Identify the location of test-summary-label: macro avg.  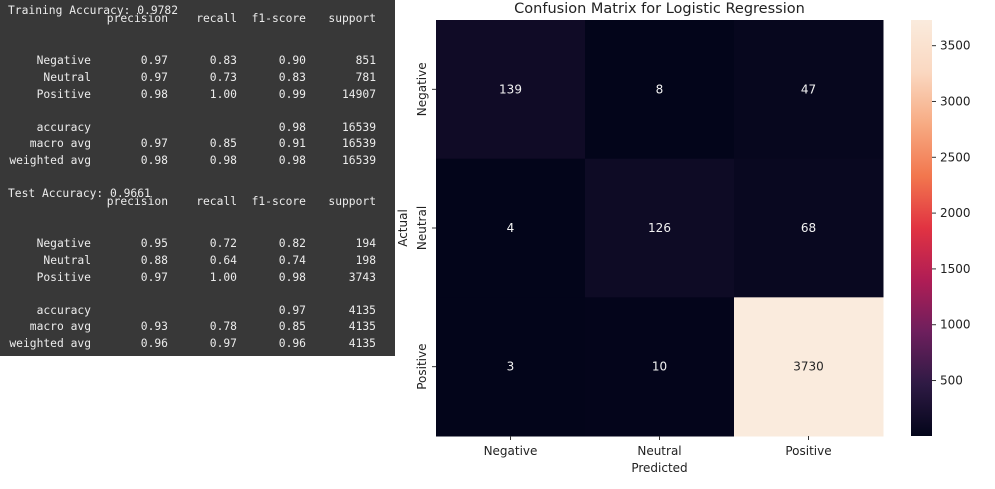
(60, 326).